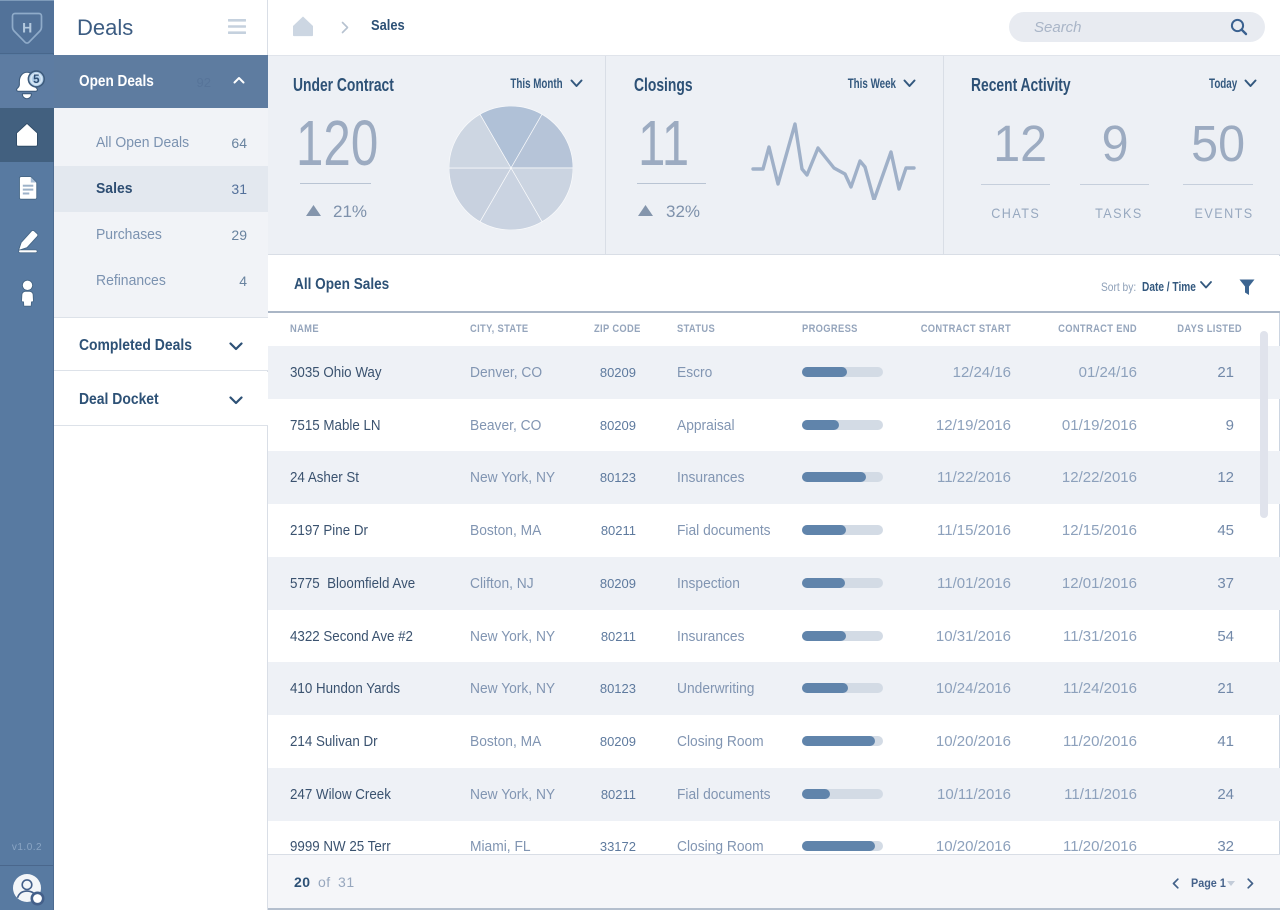  What do you see at coordinates (27, 28) in the screenshot?
I see `svg-text: H` at bounding box center [27, 28].